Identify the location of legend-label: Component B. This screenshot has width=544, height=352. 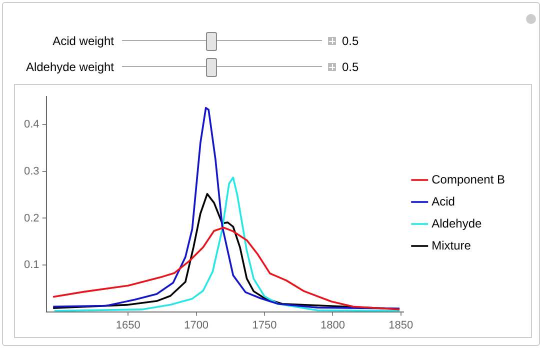
(469, 179).